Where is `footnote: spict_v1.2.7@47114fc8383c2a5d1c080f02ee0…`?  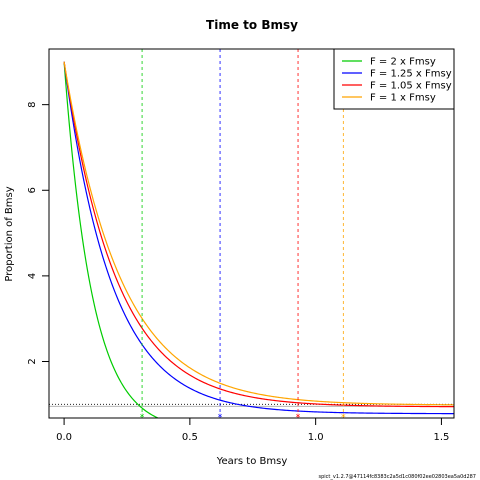
footnote: spict_v1.2.7@47114fc8383c2a5d1c080f02ee0… is located at coordinates (398, 477).